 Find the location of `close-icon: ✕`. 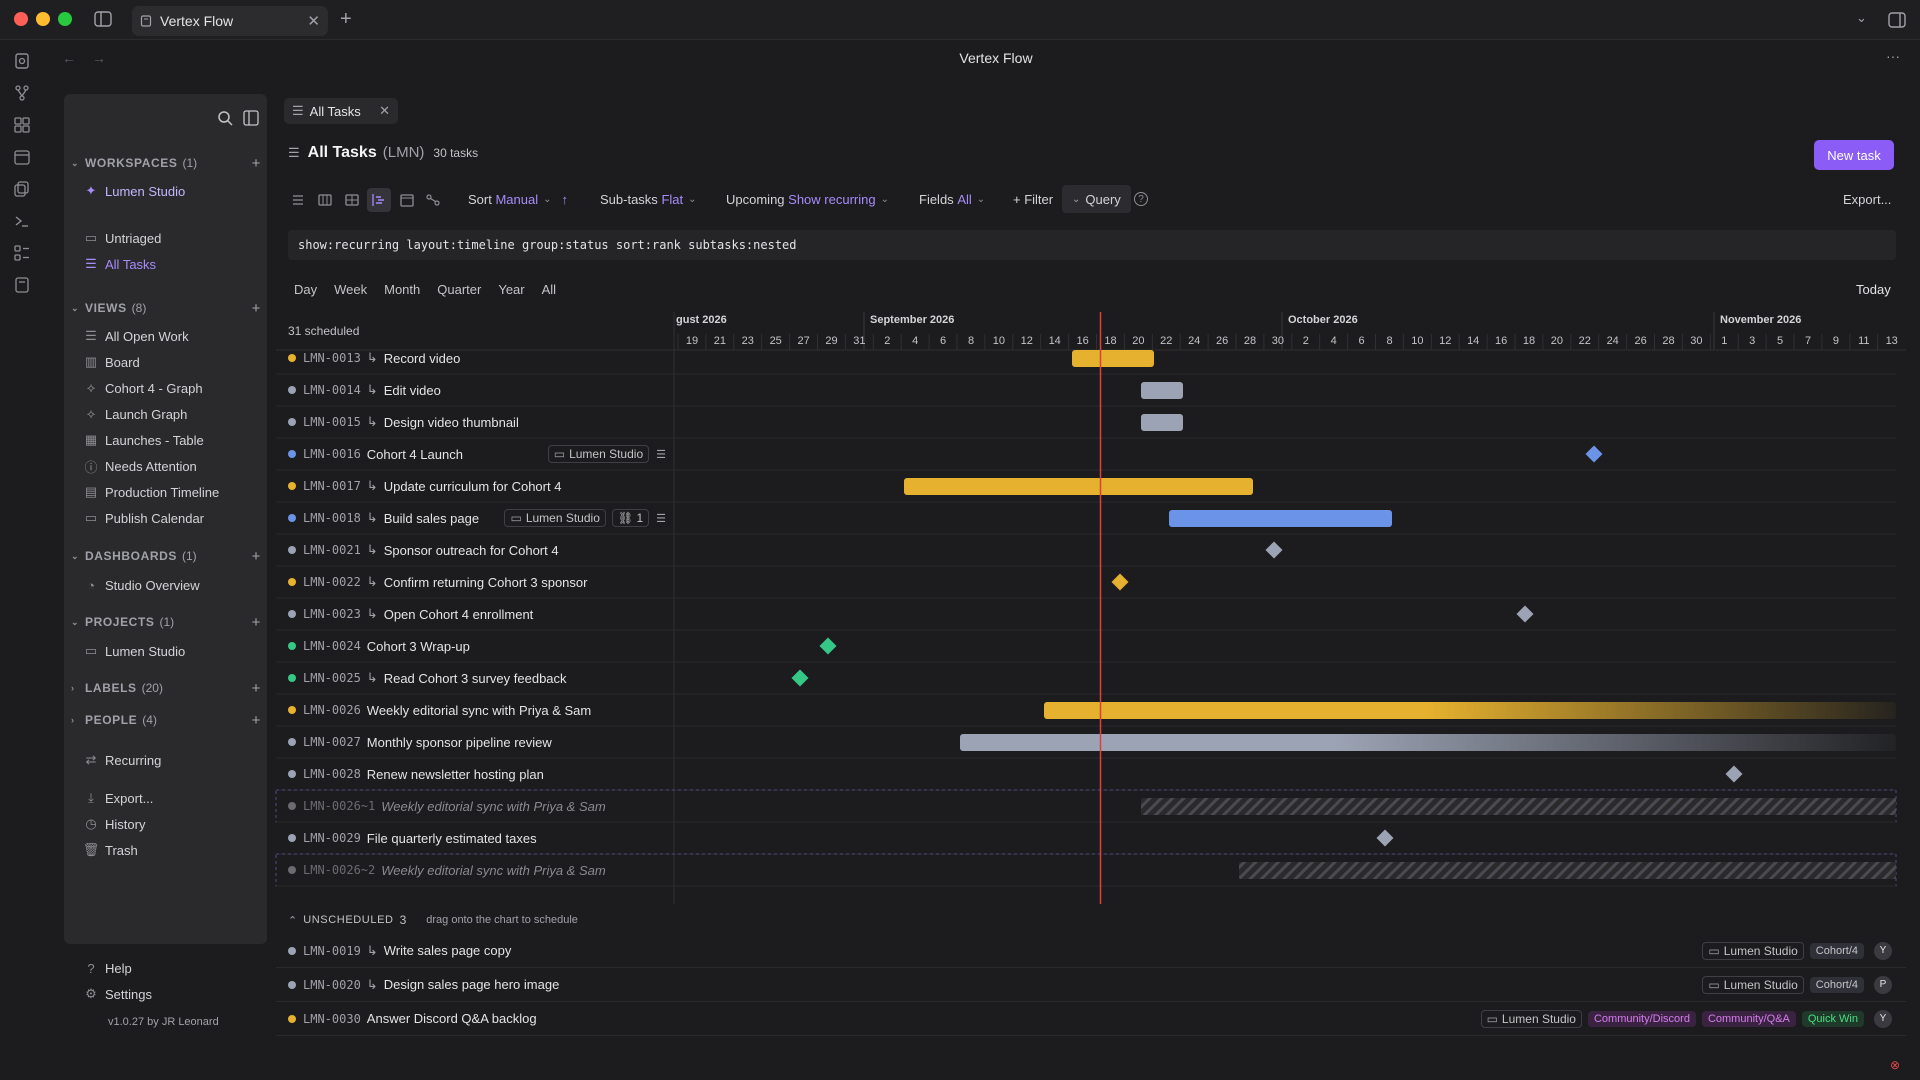

close-icon: ✕ is located at coordinates (384, 110).